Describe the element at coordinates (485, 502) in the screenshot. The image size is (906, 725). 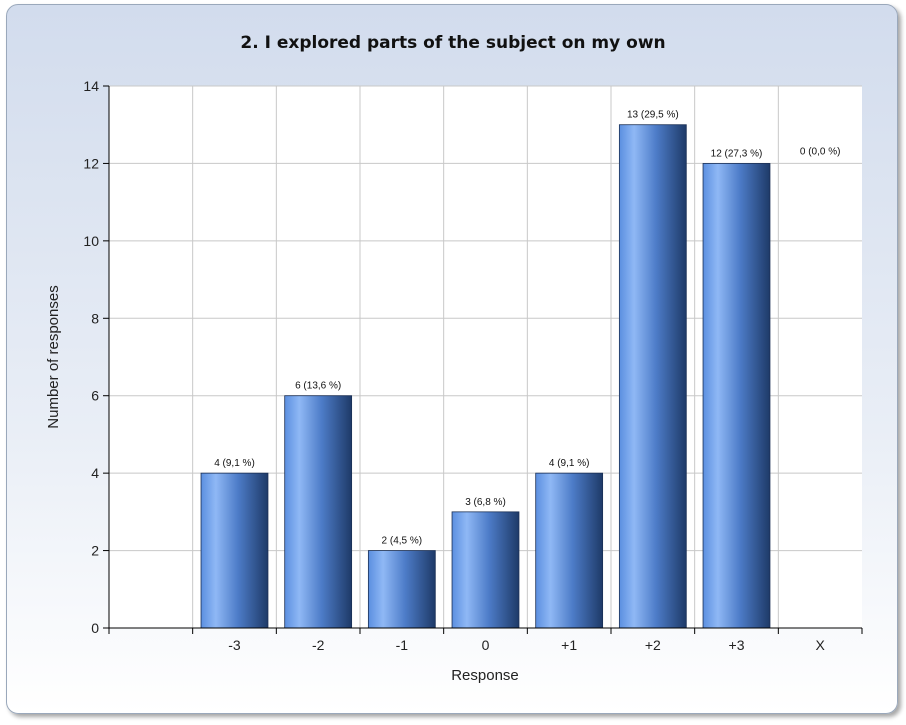
I see `data-label: 3 (6,8 %)` at that location.